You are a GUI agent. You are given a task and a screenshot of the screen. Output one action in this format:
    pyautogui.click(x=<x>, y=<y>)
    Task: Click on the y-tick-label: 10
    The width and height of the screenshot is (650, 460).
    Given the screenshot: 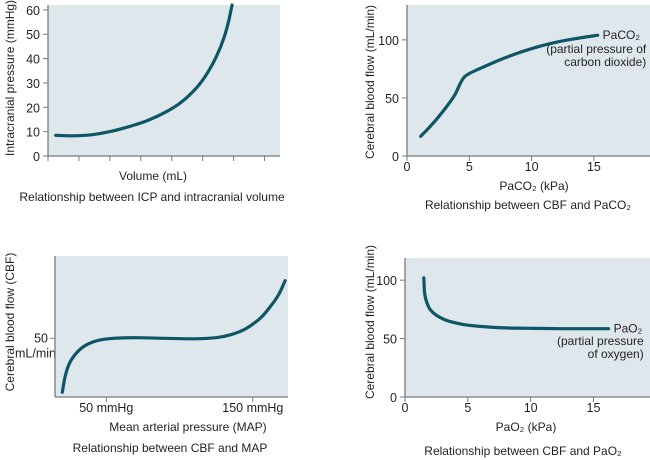 What is the action you would take?
    pyautogui.click(x=33, y=133)
    